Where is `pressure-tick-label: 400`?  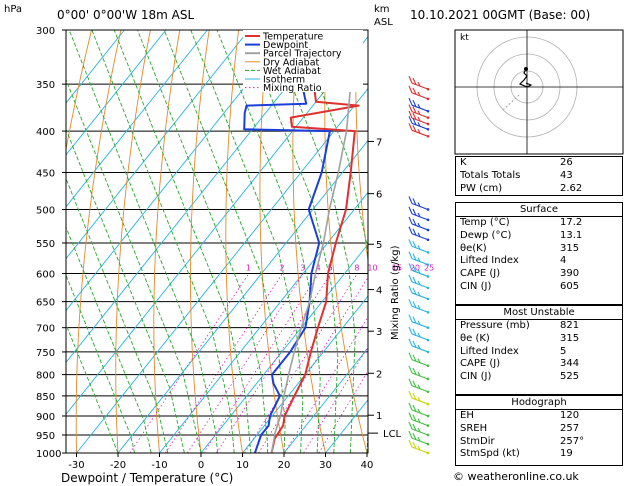
pressure-tick-label: 400 is located at coordinates (45, 132).